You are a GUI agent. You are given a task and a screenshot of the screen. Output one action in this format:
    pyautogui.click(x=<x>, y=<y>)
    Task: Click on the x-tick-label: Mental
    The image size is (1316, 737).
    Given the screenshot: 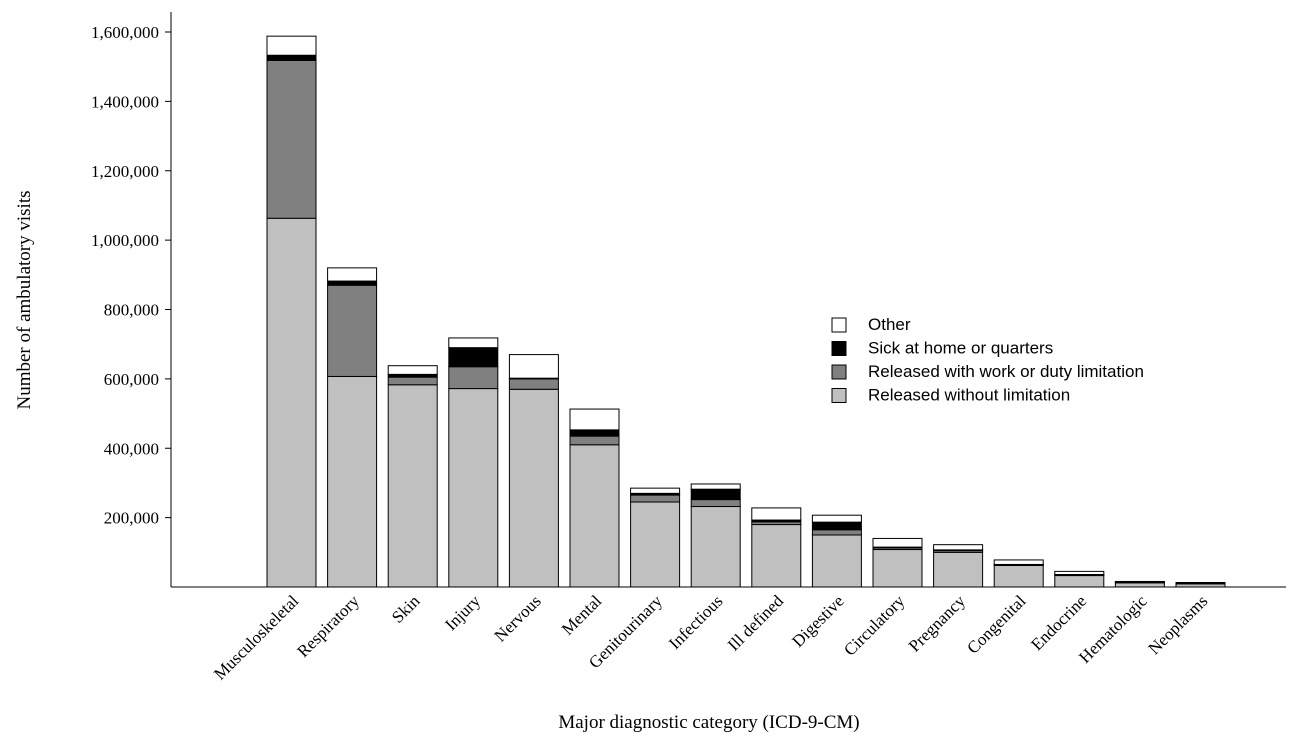 What is the action you would take?
    pyautogui.click(x=582, y=615)
    